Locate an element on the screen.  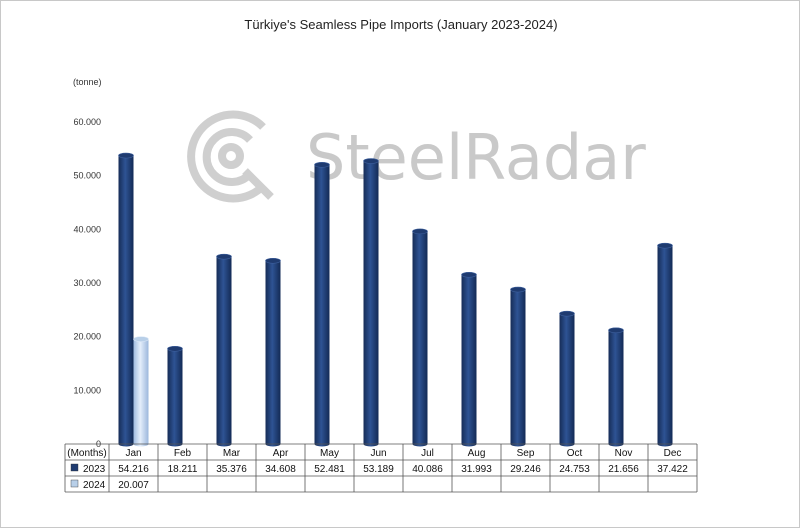
value-label-2023: 21.656 is located at coordinates (623, 469).